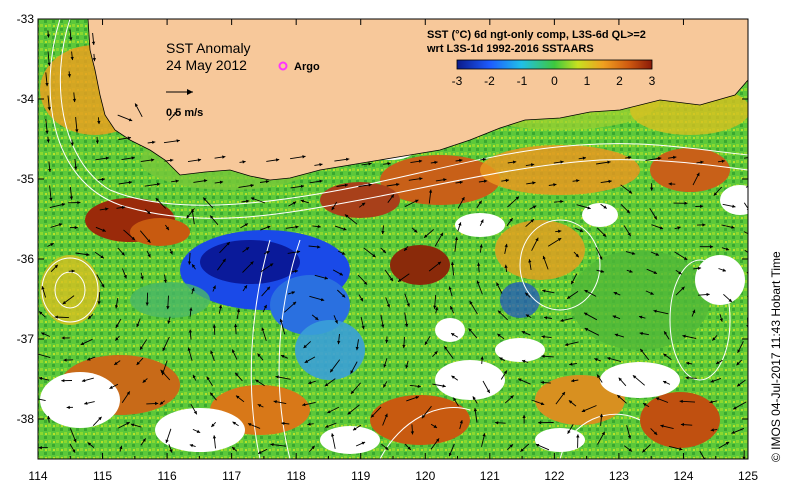  I want to click on colorbar-tick-label: -1, so click(522, 81).